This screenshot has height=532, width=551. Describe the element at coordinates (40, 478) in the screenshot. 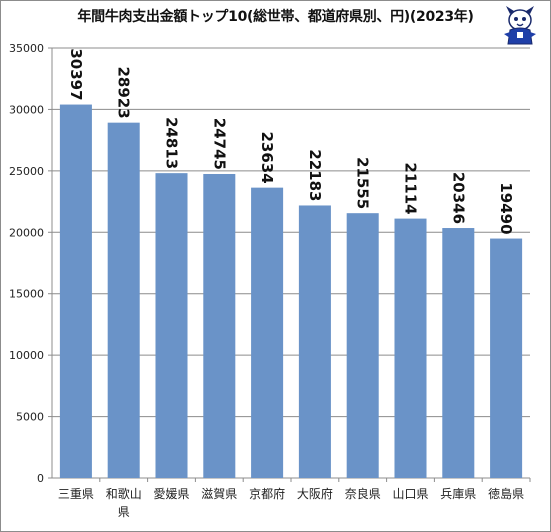

I see `y-tick-label: 0` at that location.